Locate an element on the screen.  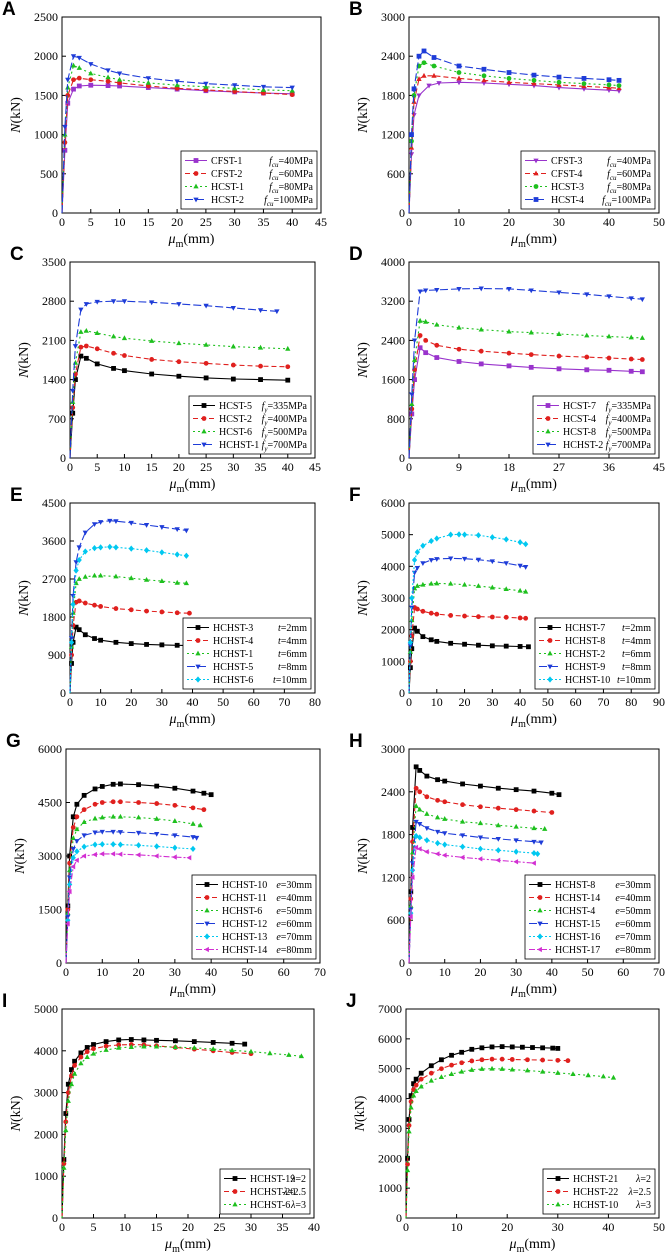
legend-series-name: HCHST-11 is located at coordinates (244, 898).